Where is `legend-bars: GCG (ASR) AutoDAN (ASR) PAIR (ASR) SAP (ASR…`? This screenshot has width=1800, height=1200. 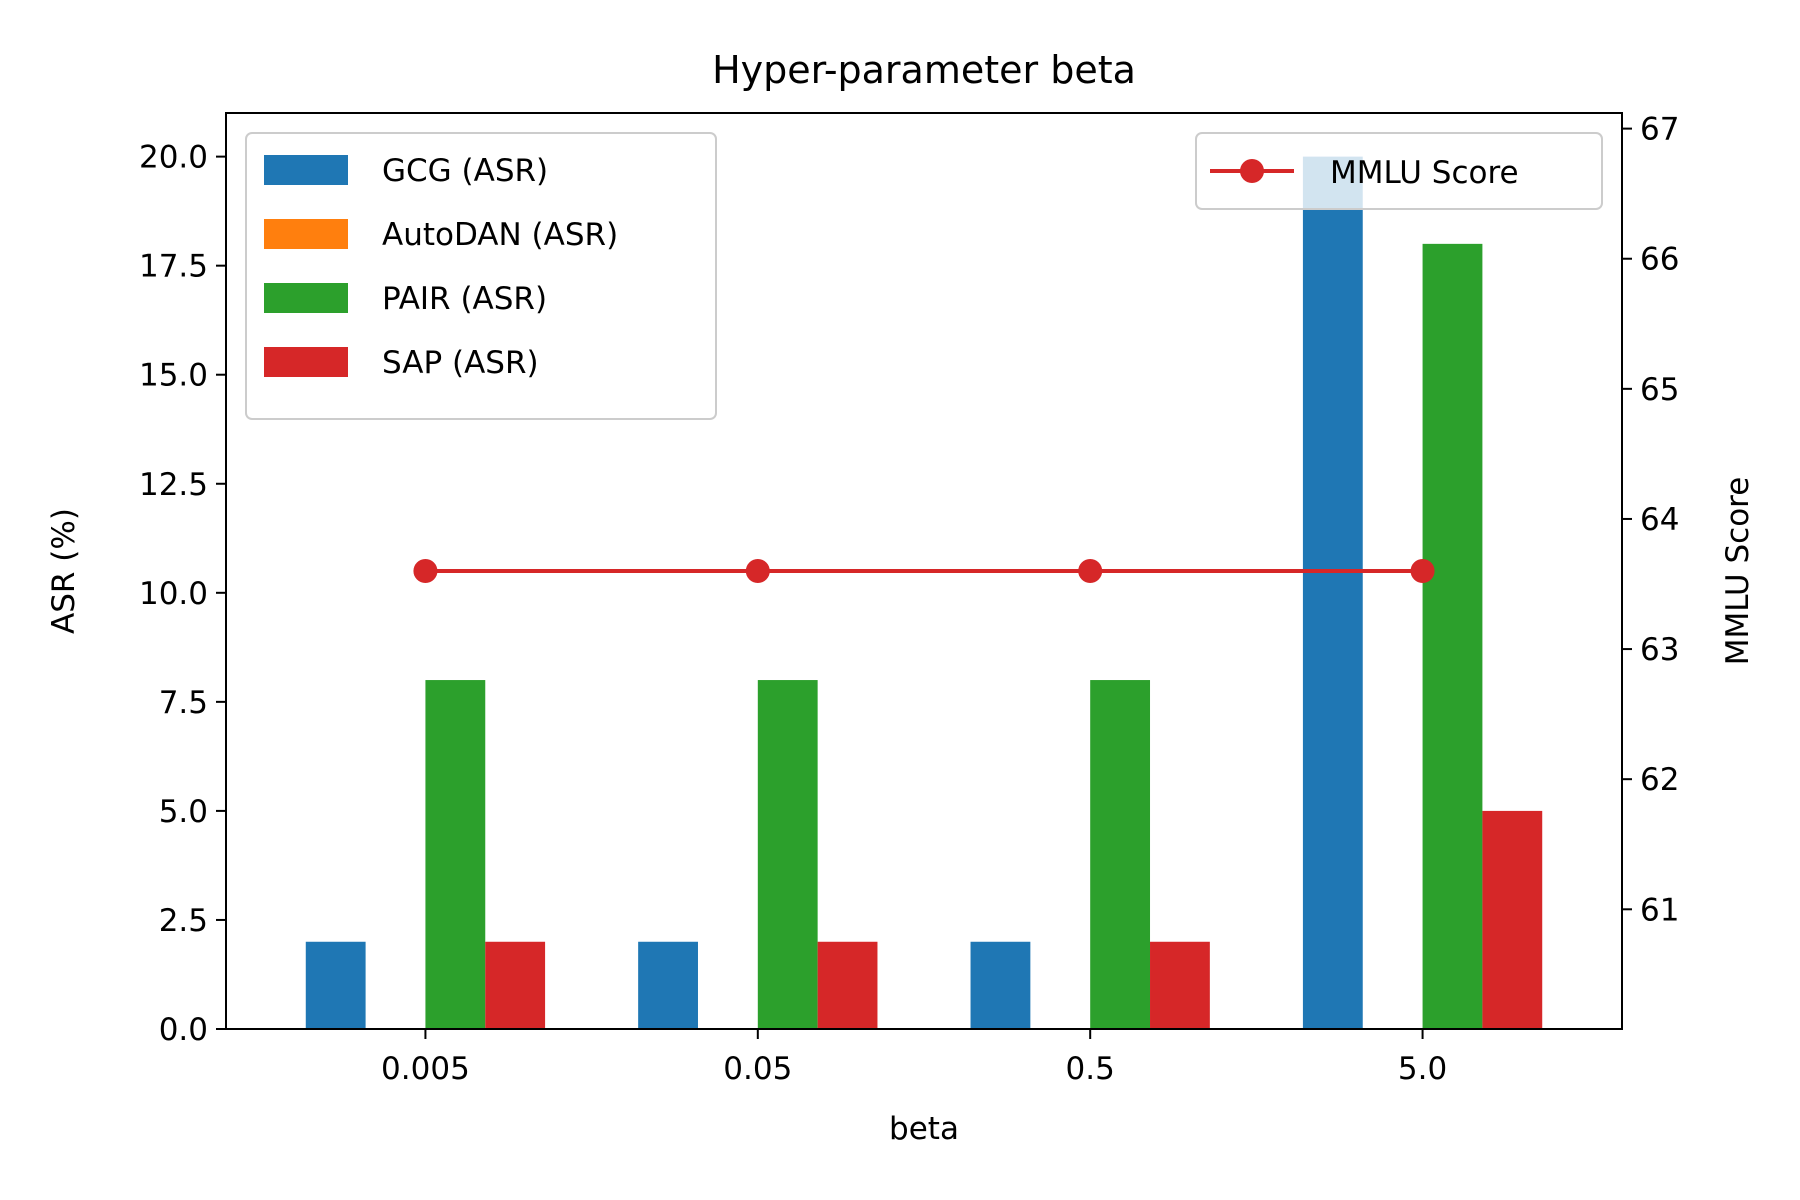
legend-bars: GCG (ASR) AutoDAN (ASR) PAIR (ASR) SAP (ASR… is located at coordinates (481, 276).